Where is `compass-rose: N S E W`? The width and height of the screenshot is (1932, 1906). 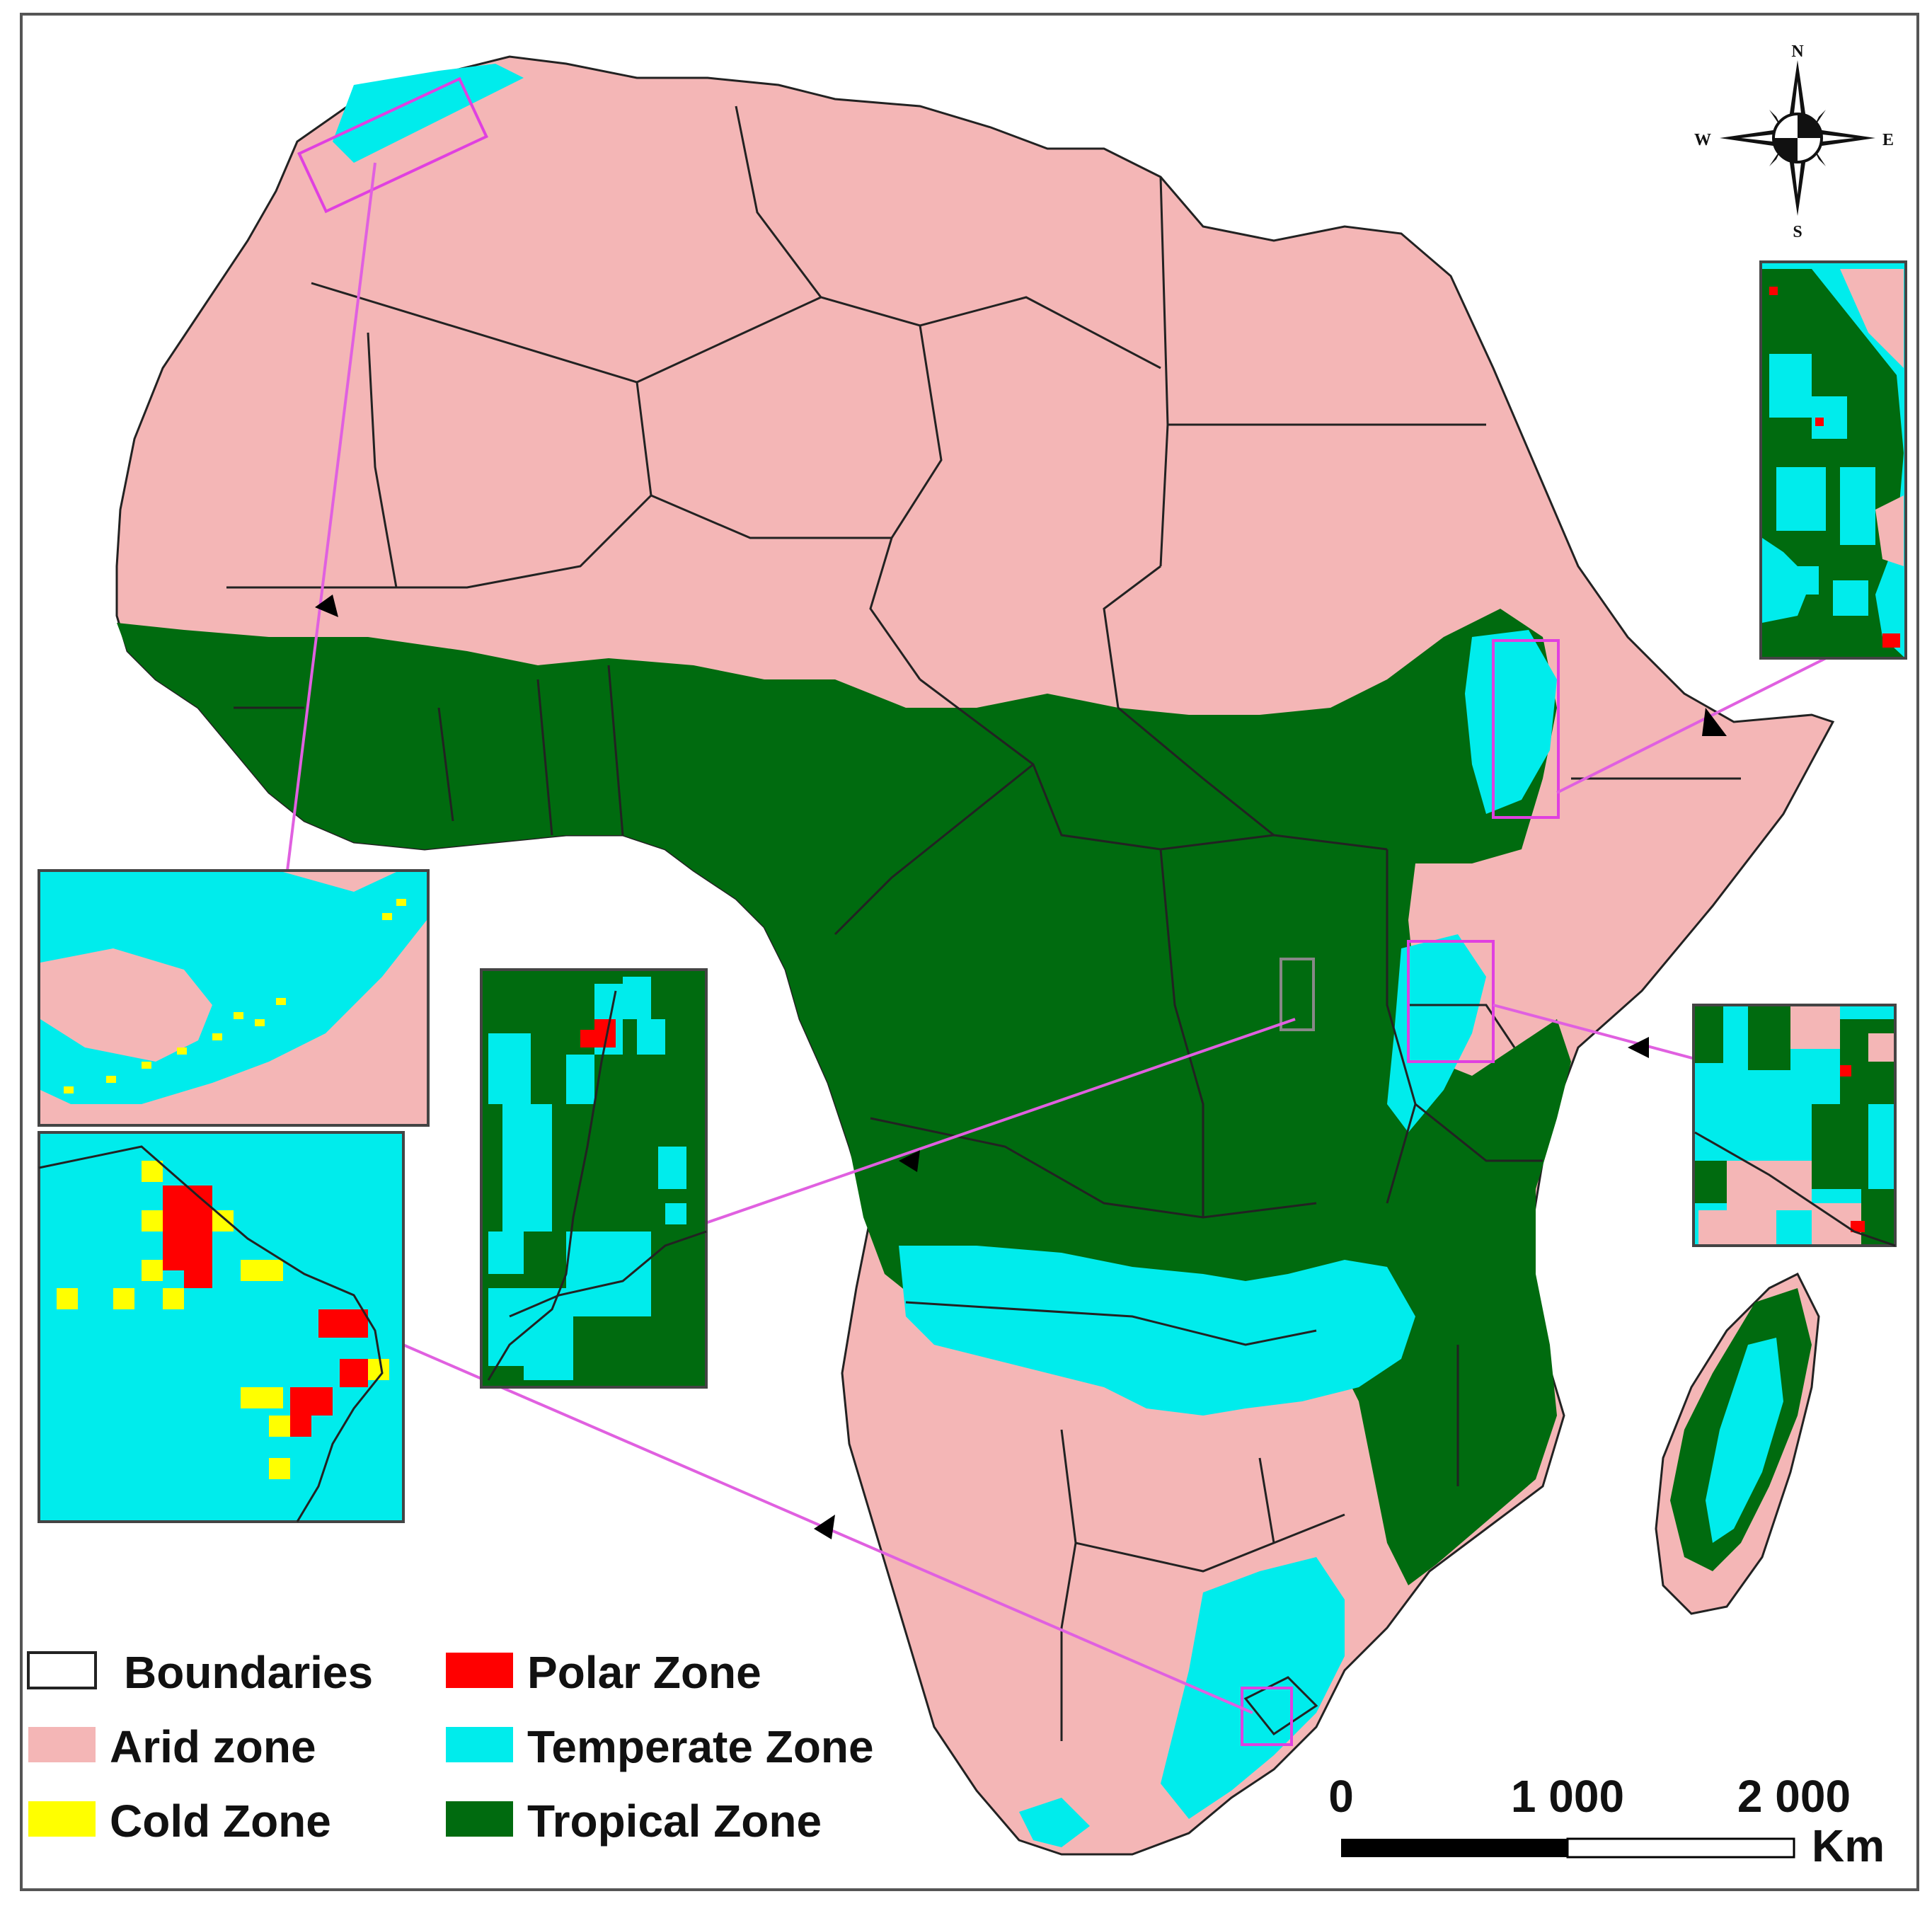 compass-rose: N S E W is located at coordinates (1794, 141).